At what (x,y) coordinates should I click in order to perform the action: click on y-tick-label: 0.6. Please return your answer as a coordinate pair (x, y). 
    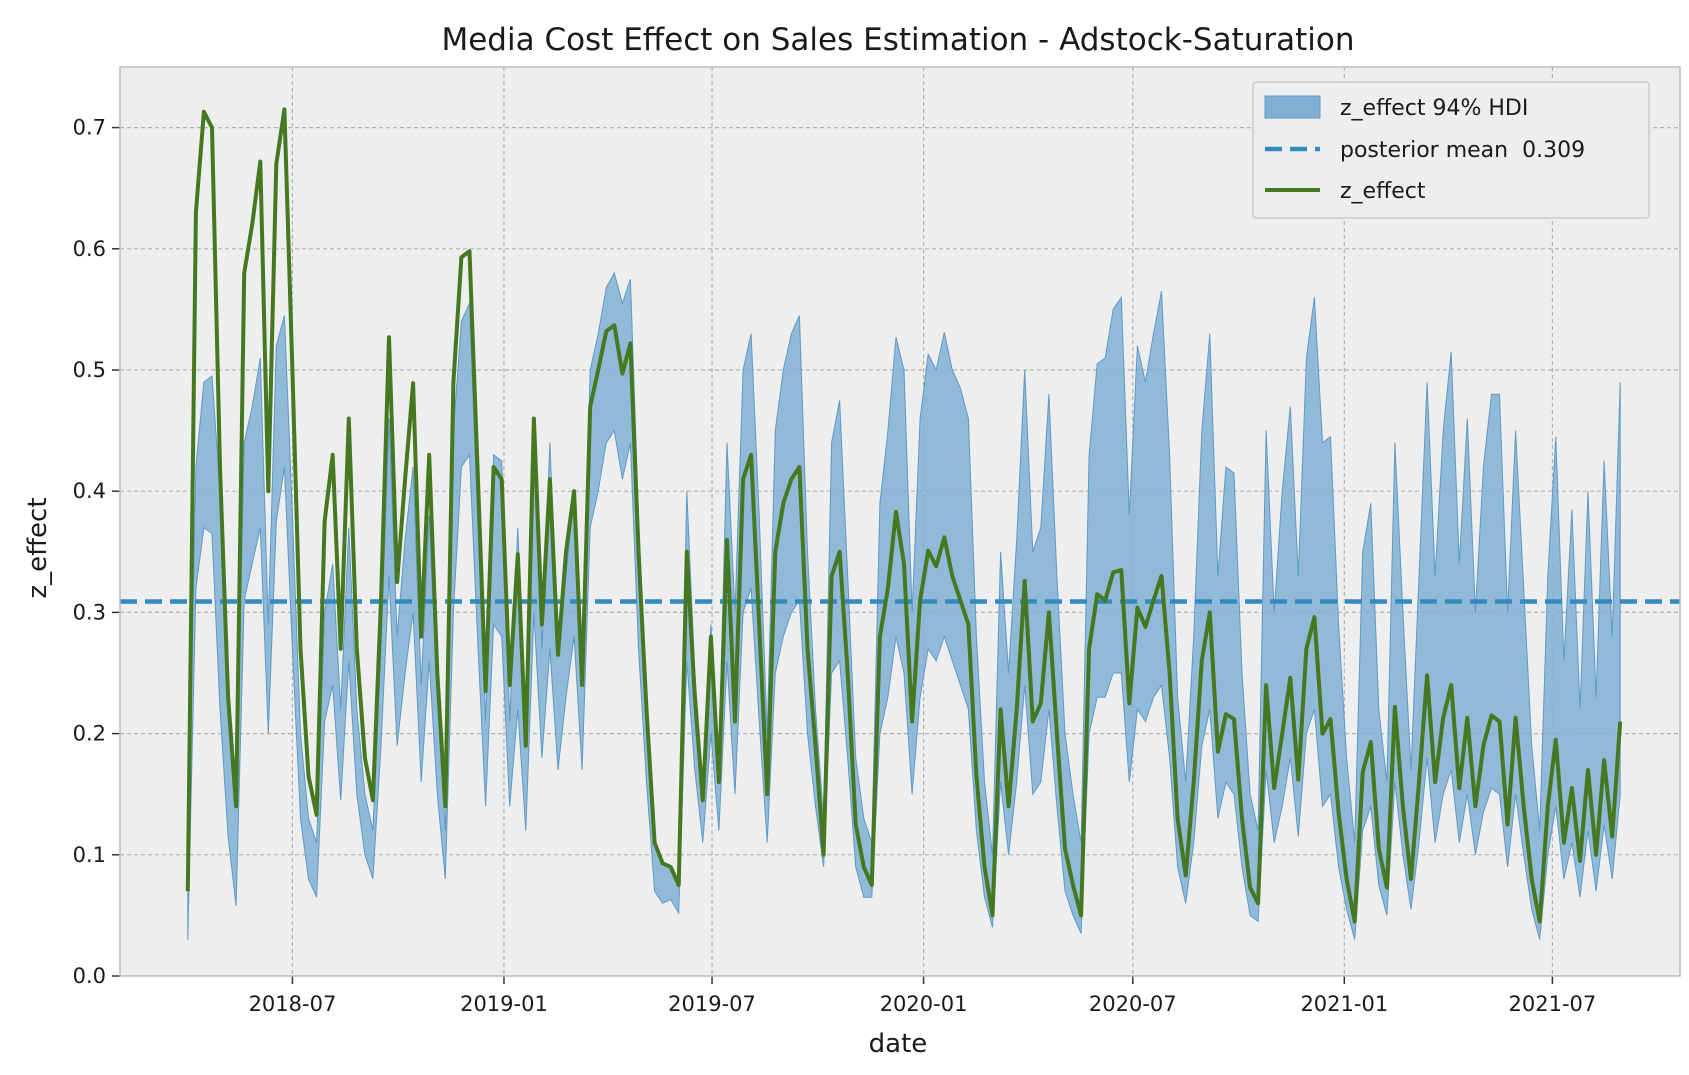
    Looking at the image, I should click on (89, 249).